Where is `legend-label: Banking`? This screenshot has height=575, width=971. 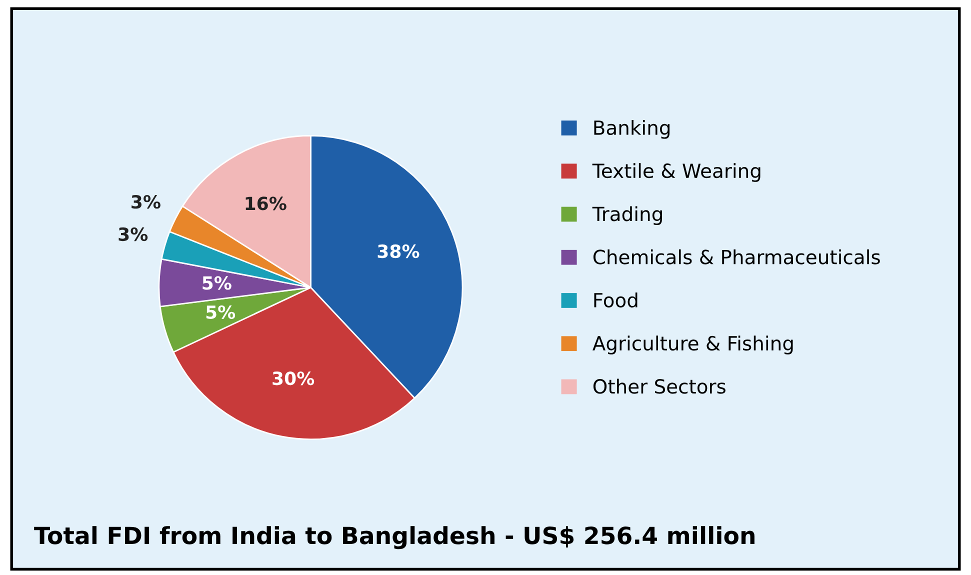
legend-label: Banking is located at coordinates (632, 129).